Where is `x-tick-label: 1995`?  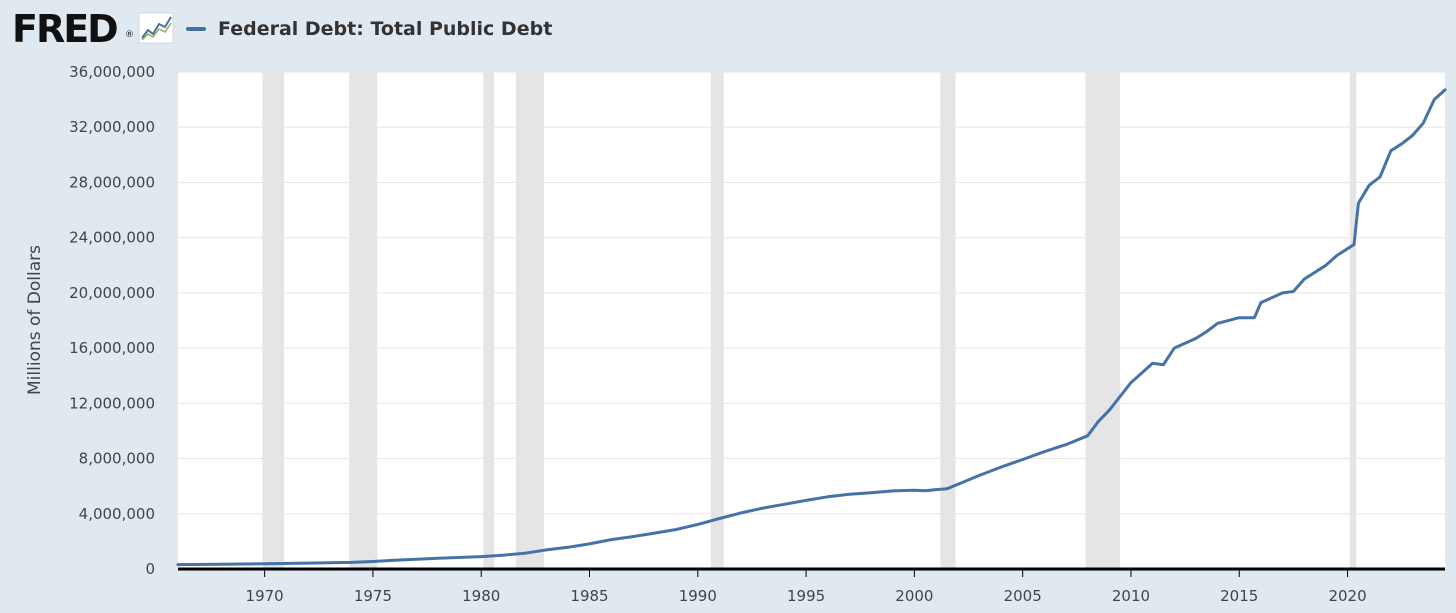 x-tick-label: 1995 is located at coordinates (806, 596).